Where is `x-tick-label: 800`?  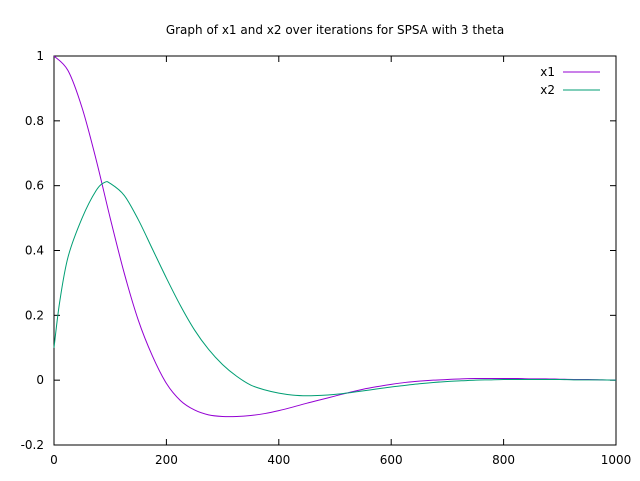 x-tick-label: 800 is located at coordinates (503, 460).